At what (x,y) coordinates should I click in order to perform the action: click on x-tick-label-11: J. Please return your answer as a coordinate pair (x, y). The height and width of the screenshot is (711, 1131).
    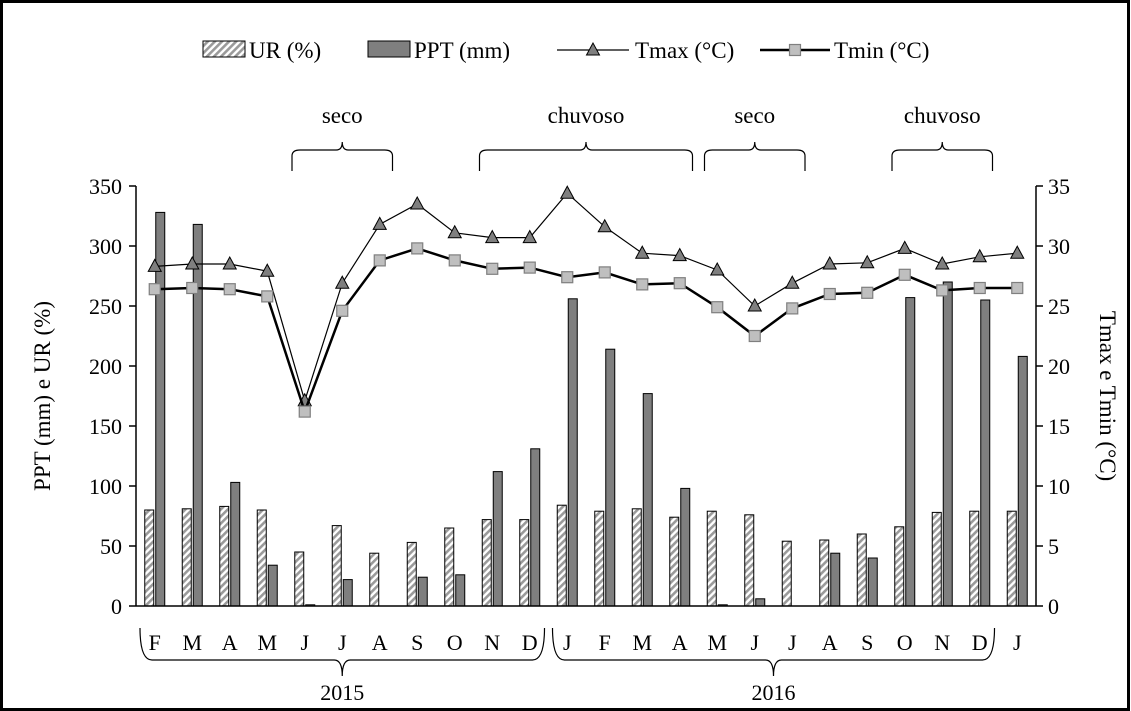
    Looking at the image, I should click on (567, 642).